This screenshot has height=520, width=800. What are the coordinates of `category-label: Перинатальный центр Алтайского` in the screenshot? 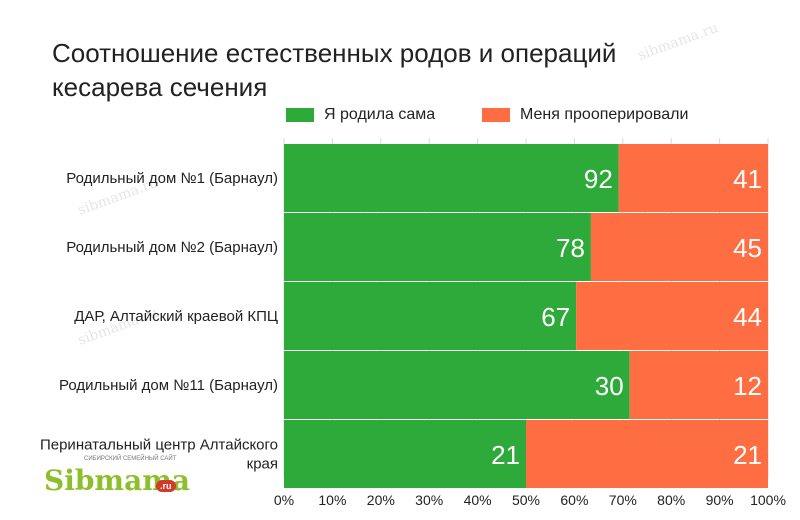 It's located at (159, 445).